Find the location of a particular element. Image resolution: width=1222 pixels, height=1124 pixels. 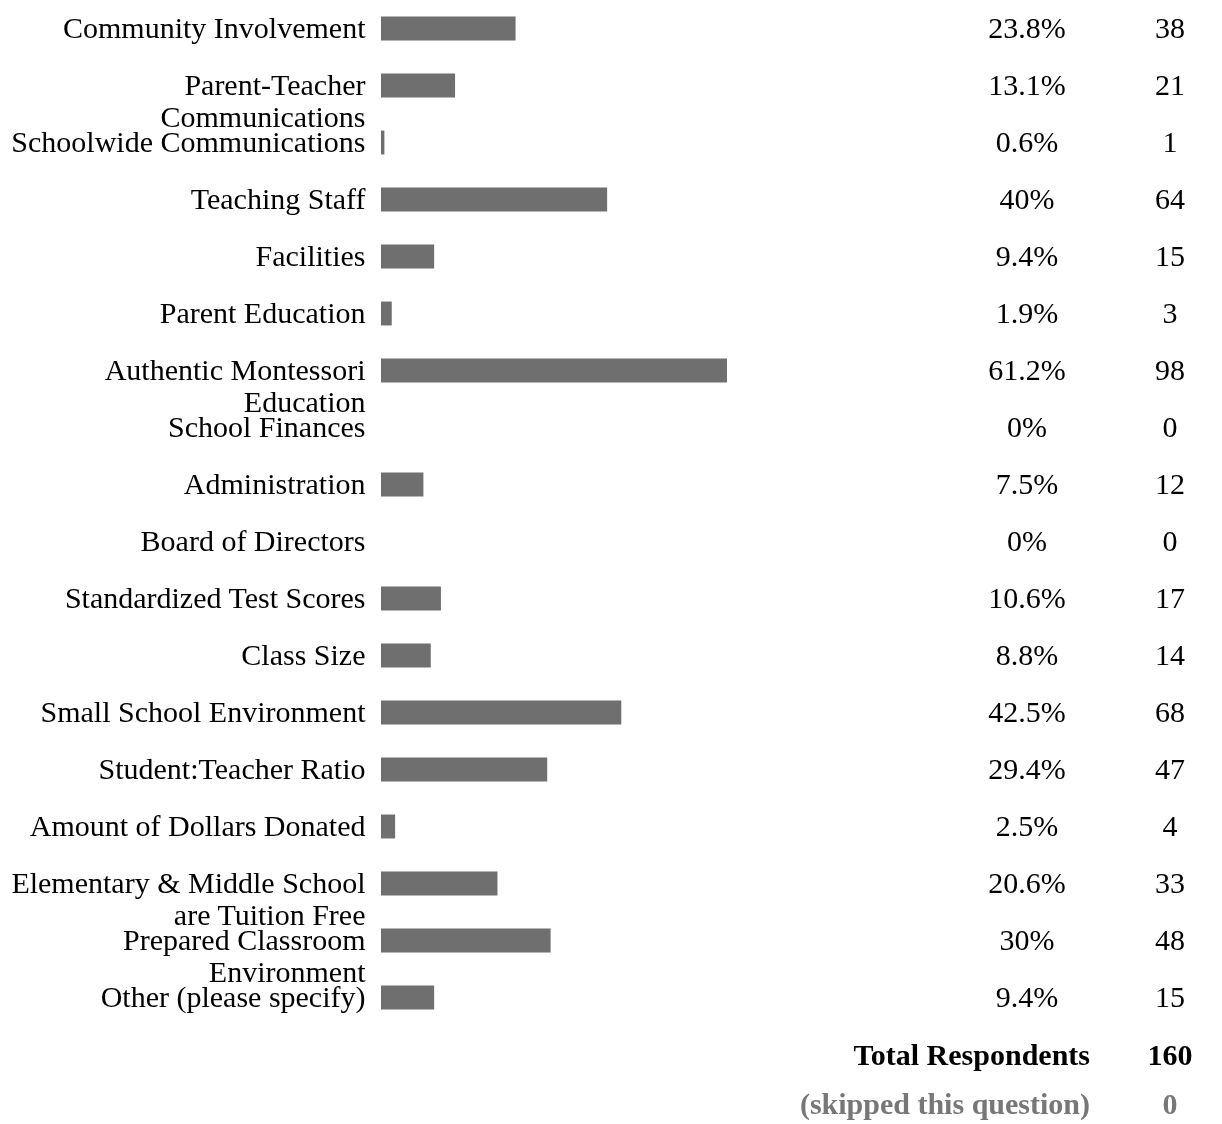

text: 68 is located at coordinates (1170, 711).